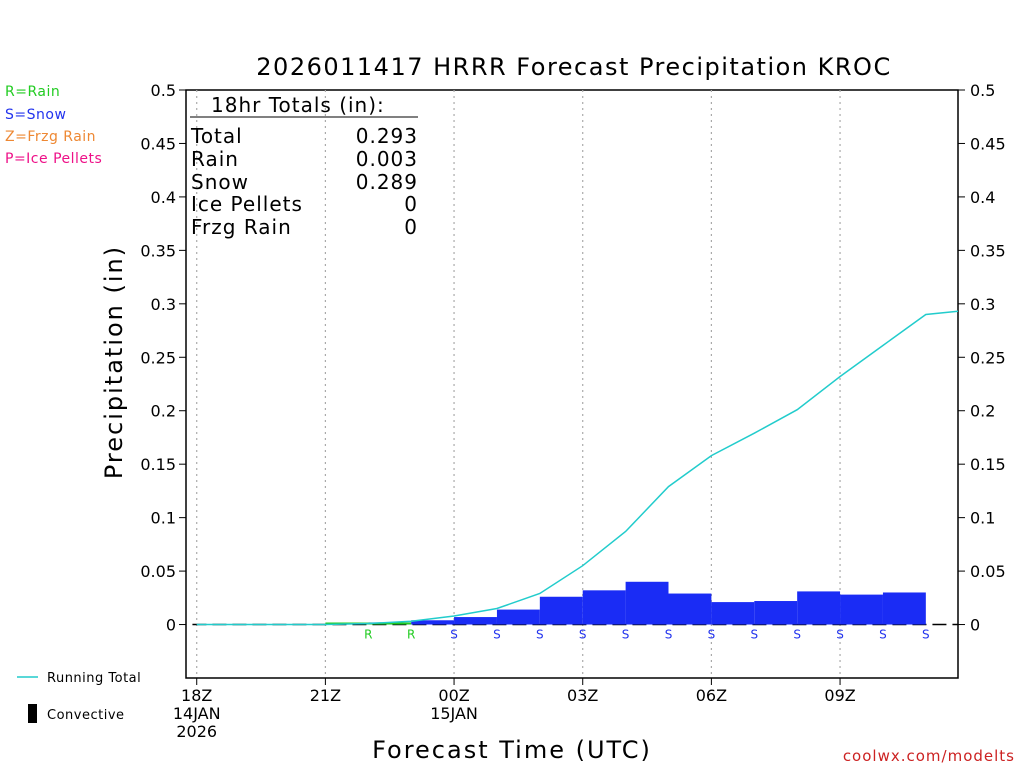  What do you see at coordinates (247, 204) in the screenshot?
I see `totals-label-ice-pellets: Ice Pellets` at bounding box center [247, 204].